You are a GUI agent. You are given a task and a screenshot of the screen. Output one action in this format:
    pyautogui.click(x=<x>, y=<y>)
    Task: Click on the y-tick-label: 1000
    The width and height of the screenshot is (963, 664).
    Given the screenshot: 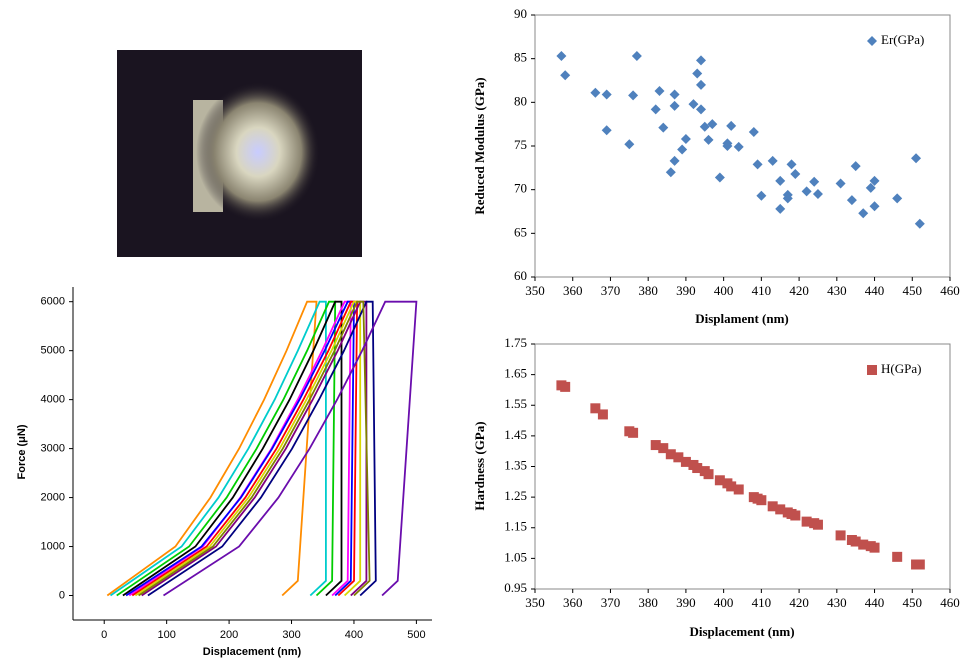 What is the action you would take?
    pyautogui.click(x=53, y=546)
    